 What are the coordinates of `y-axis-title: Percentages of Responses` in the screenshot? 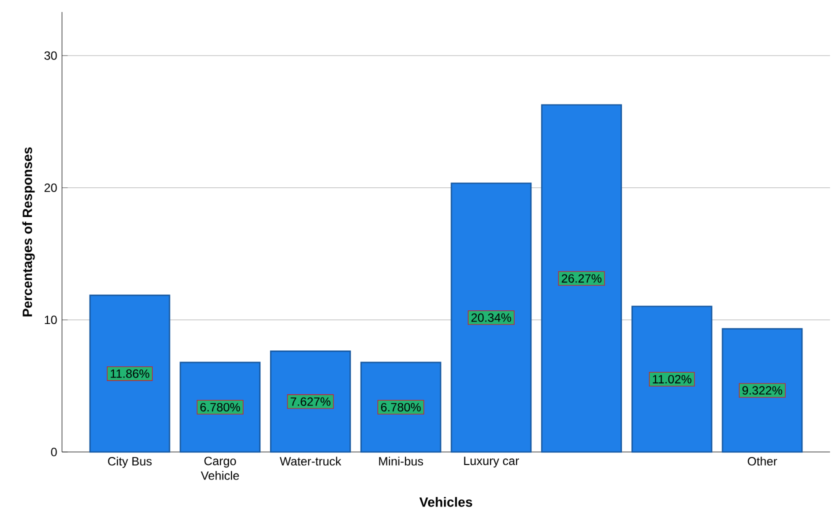 It's located at (28, 231).